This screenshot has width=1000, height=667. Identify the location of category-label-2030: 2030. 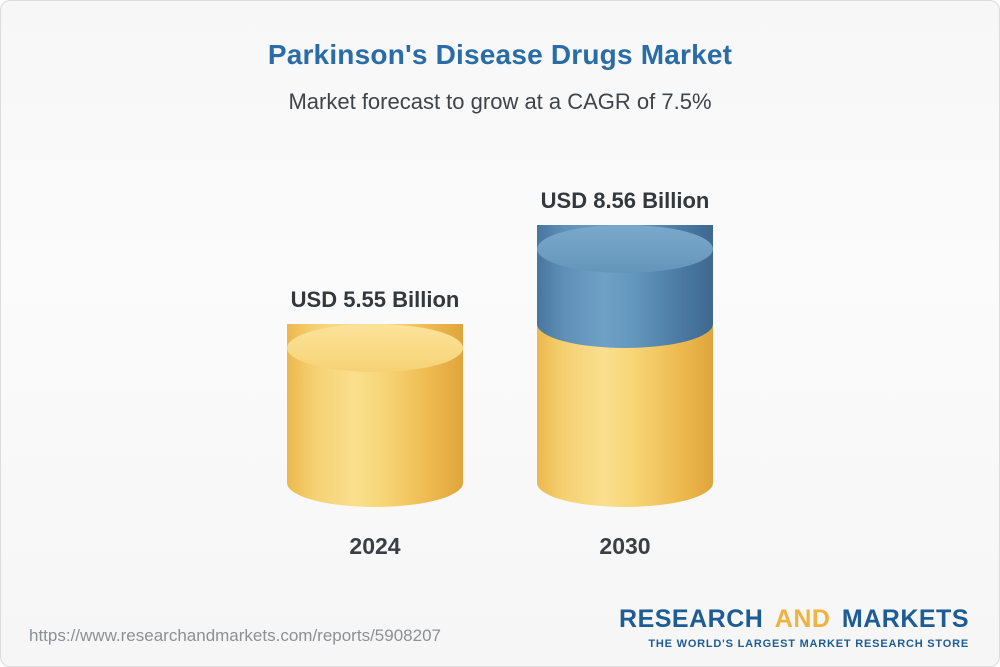
(625, 546).